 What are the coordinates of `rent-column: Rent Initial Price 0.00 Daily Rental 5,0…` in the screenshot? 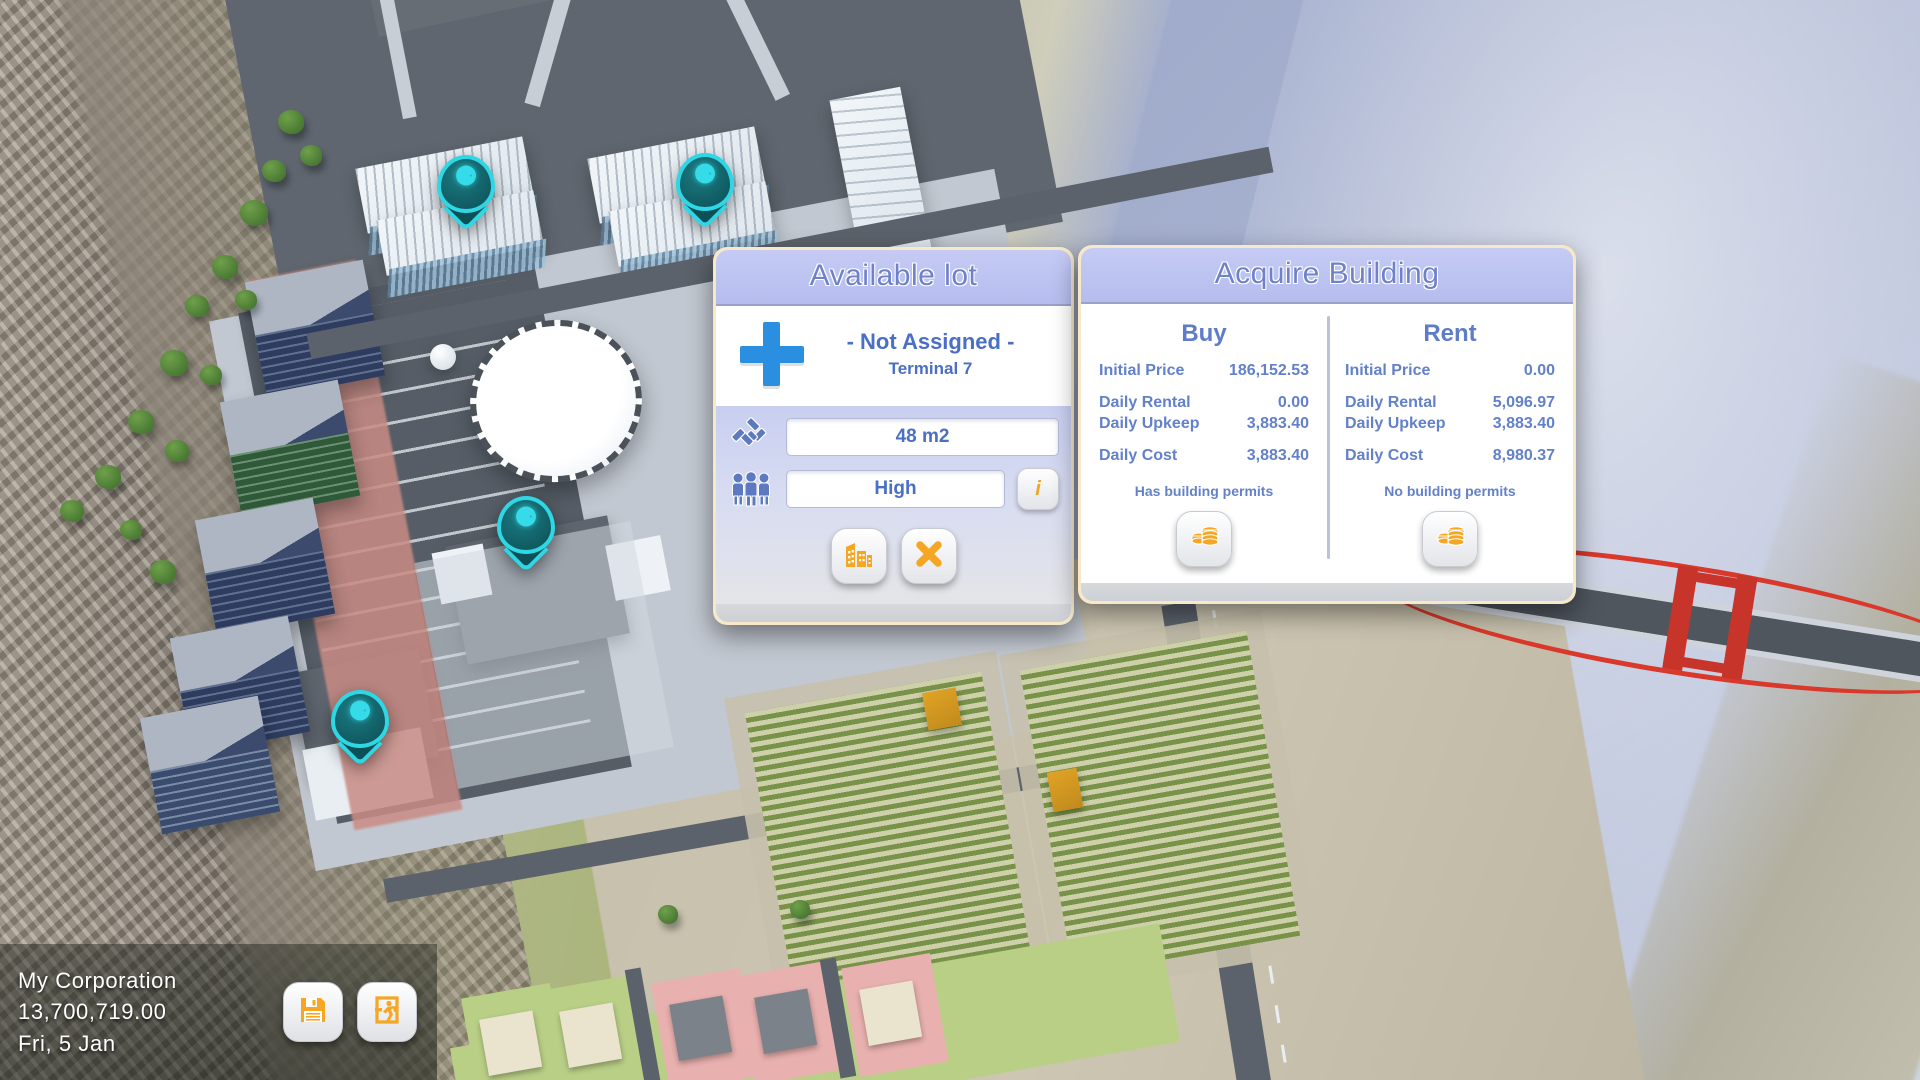 It's located at (1450, 440).